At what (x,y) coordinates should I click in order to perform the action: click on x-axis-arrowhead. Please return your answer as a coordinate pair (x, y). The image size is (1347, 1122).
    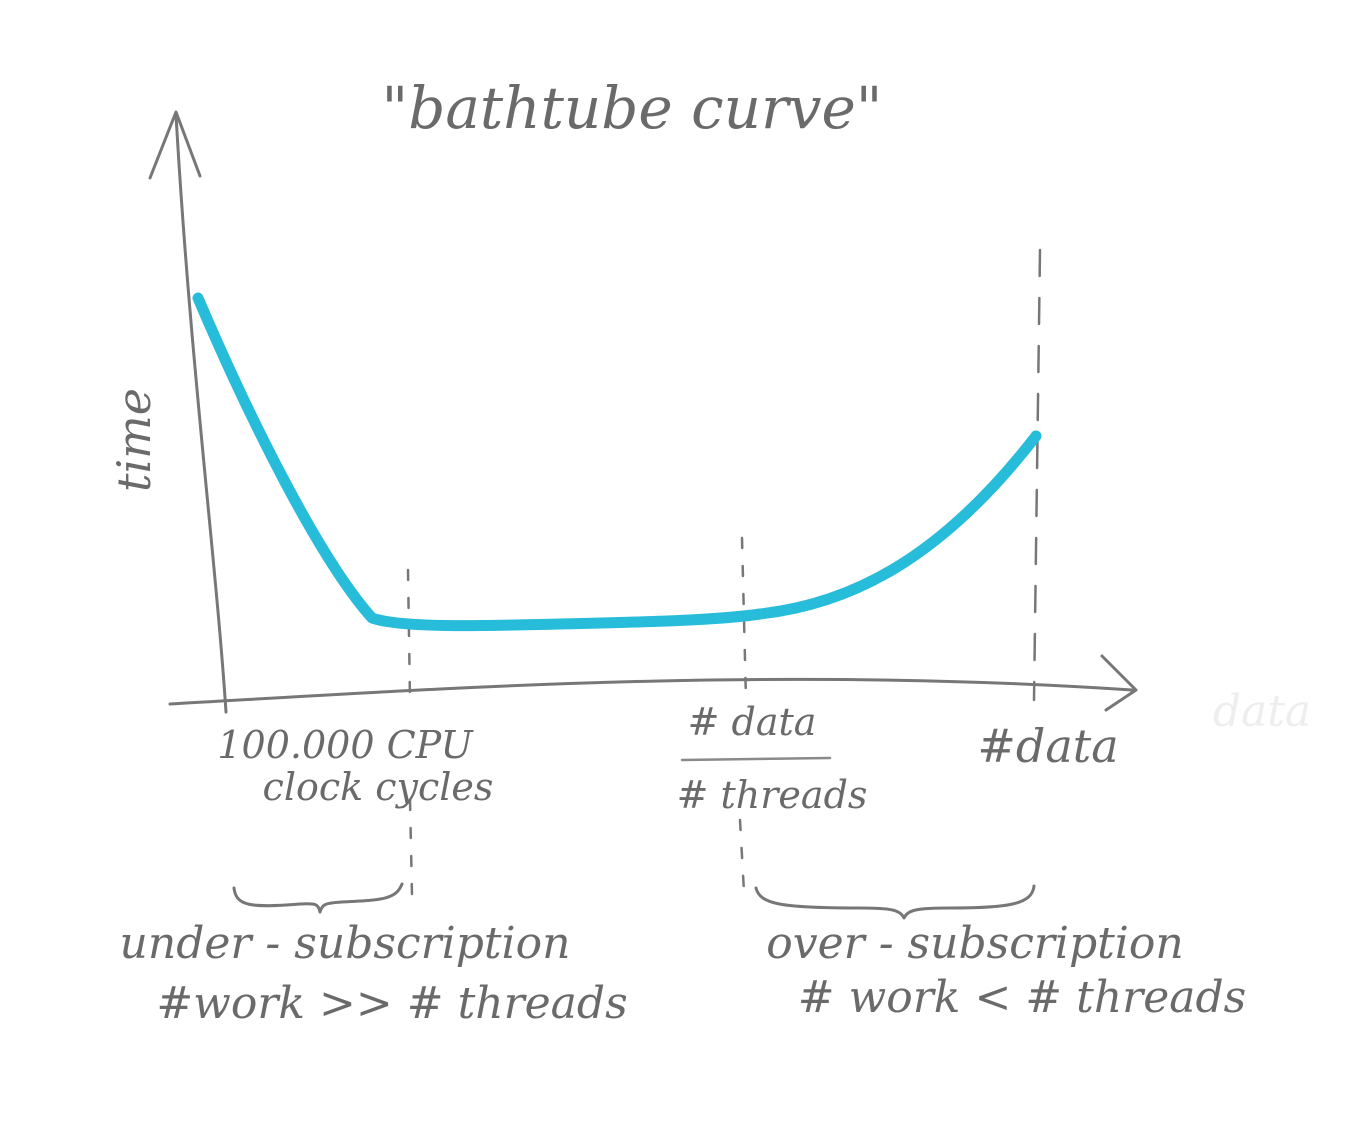
    Looking at the image, I should click on (1119, 683).